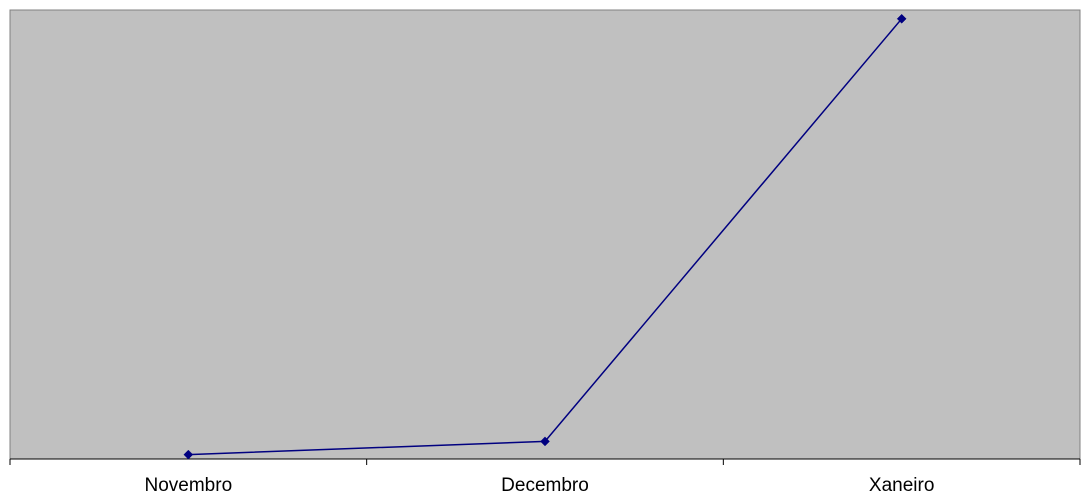 Image resolution: width=1082 pixels, height=499 pixels. What do you see at coordinates (189, 485) in the screenshot?
I see `x-tick-label: Novembro` at bounding box center [189, 485].